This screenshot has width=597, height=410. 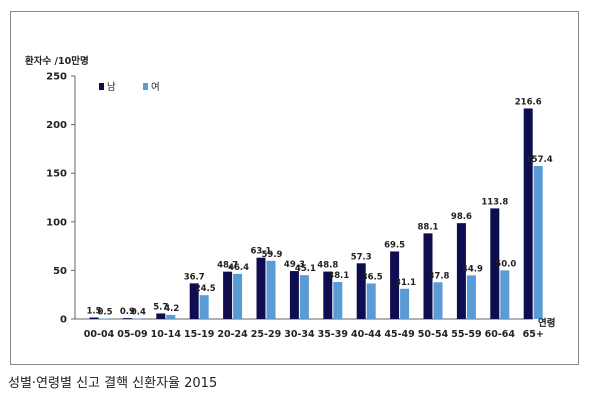 What do you see at coordinates (372, 278) in the screenshot?
I see `data-label-female: 36.5` at bounding box center [372, 278].